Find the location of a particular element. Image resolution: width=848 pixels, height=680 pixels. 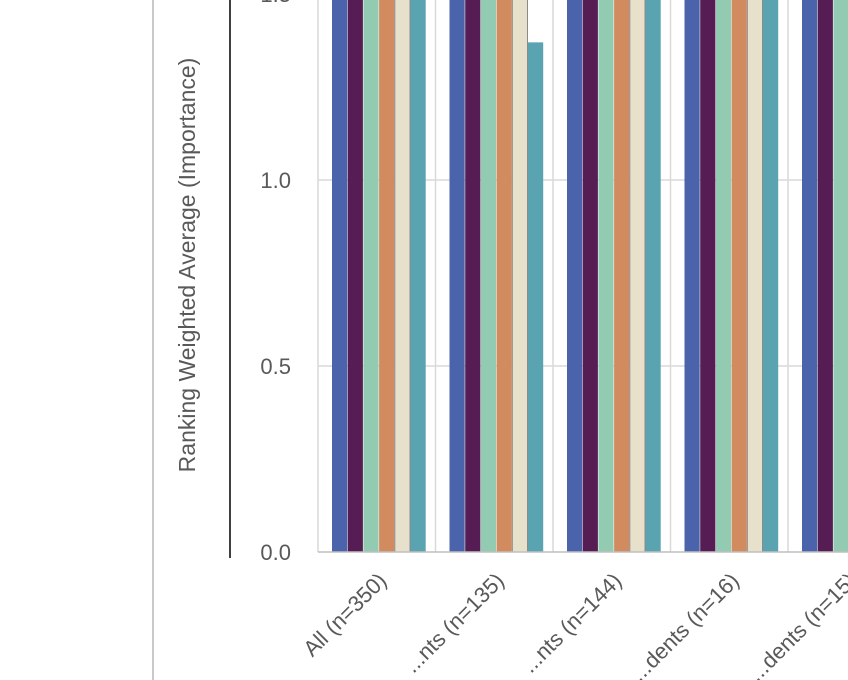

x-category-label: All (n=350) is located at coordinates (344, 614).